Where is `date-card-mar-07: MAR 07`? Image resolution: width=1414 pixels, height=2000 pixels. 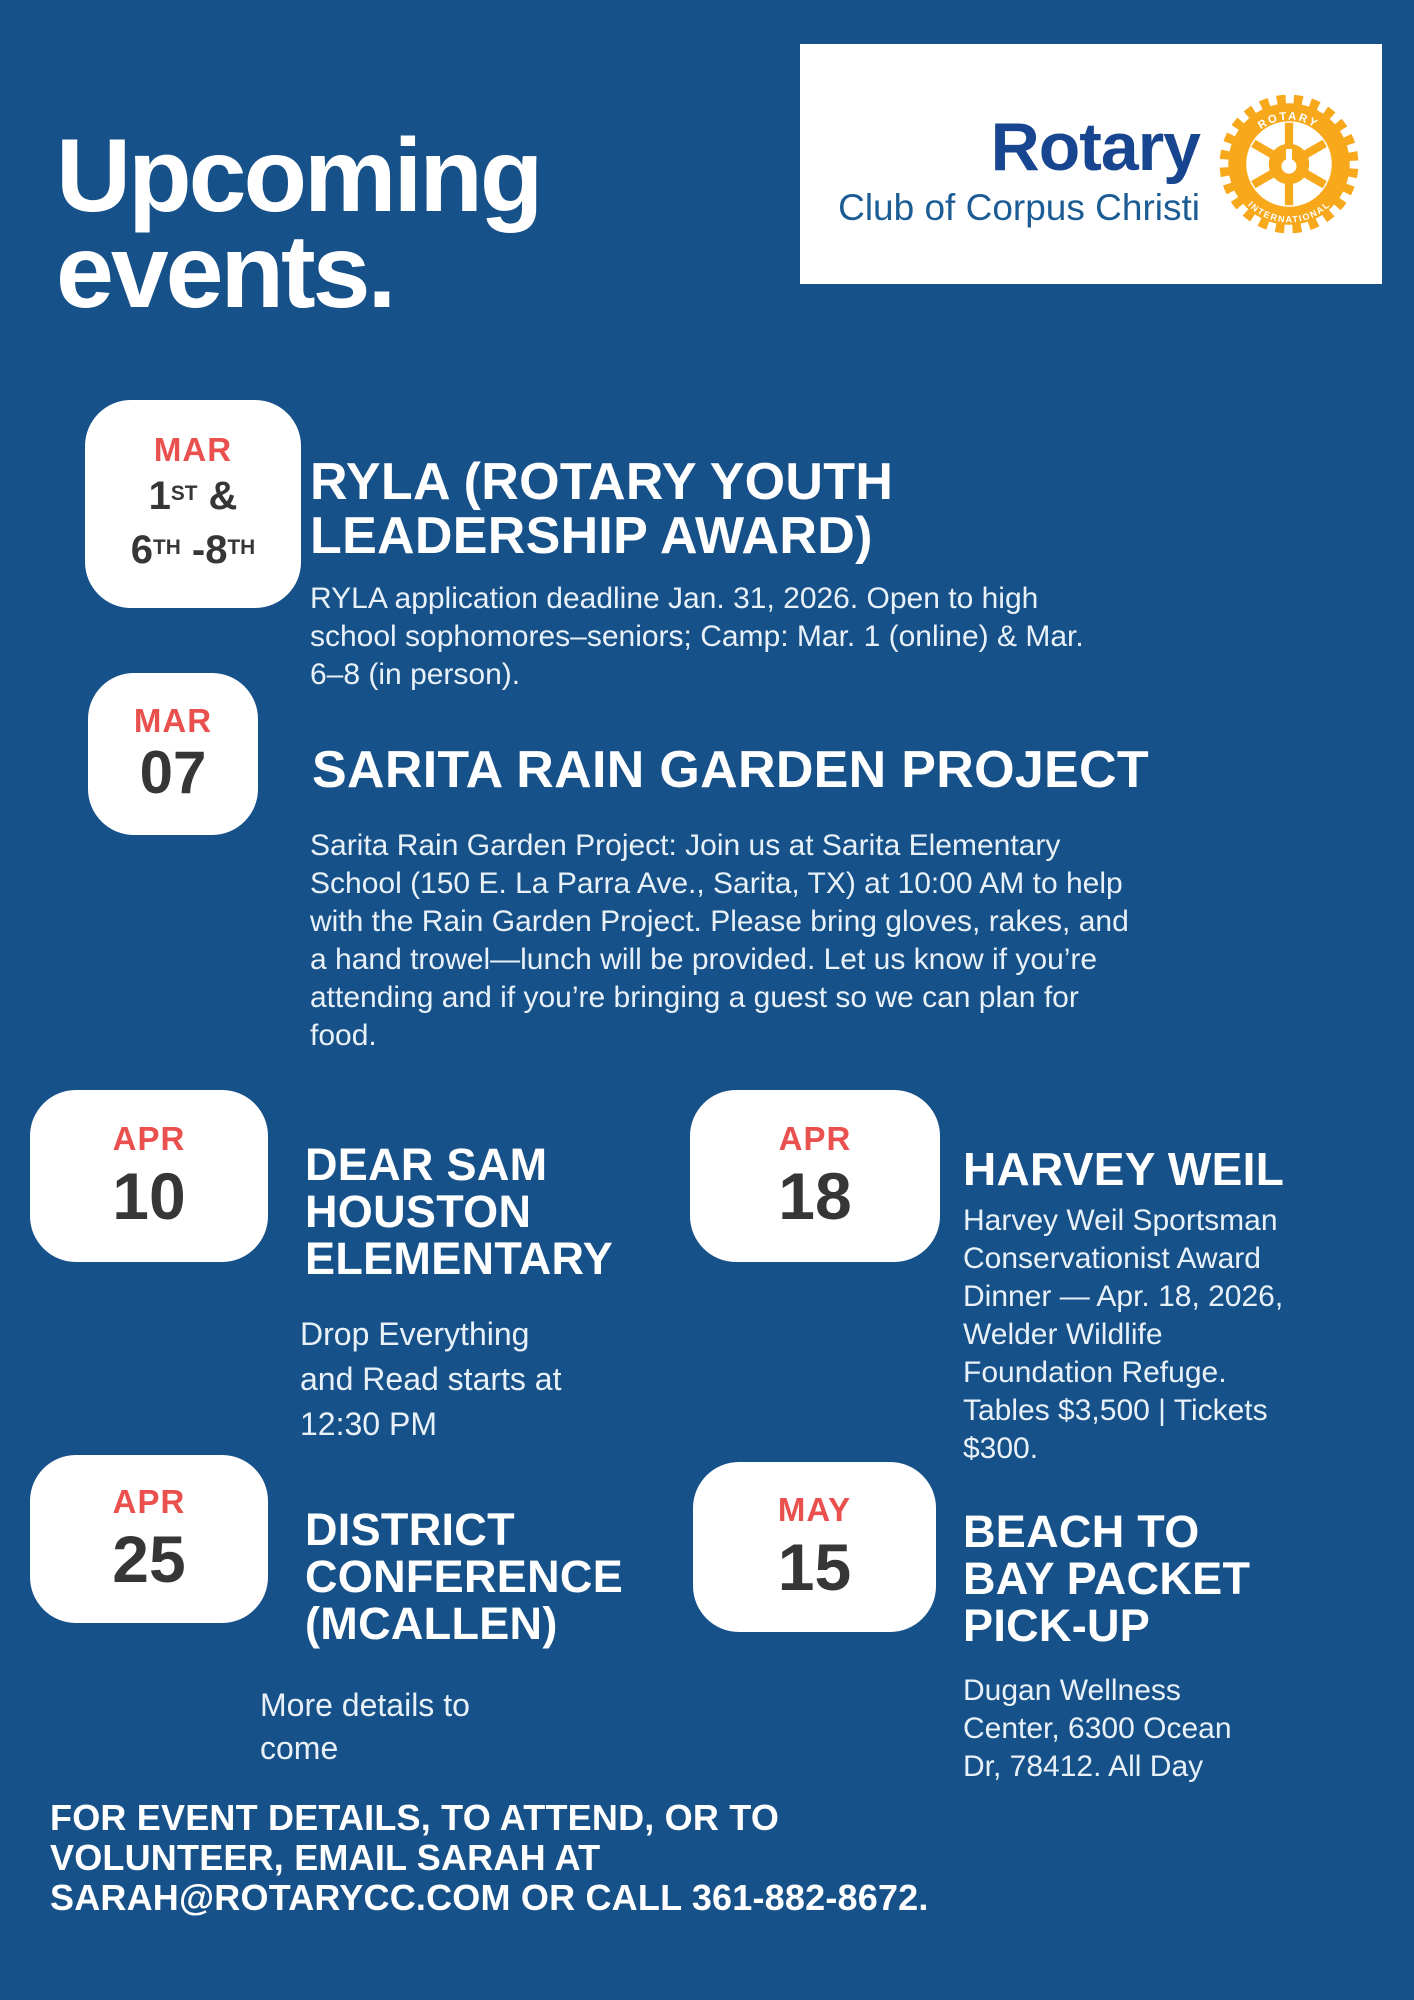 date-card-mar-07: MAR 07 is located at coordinates (173, 754).